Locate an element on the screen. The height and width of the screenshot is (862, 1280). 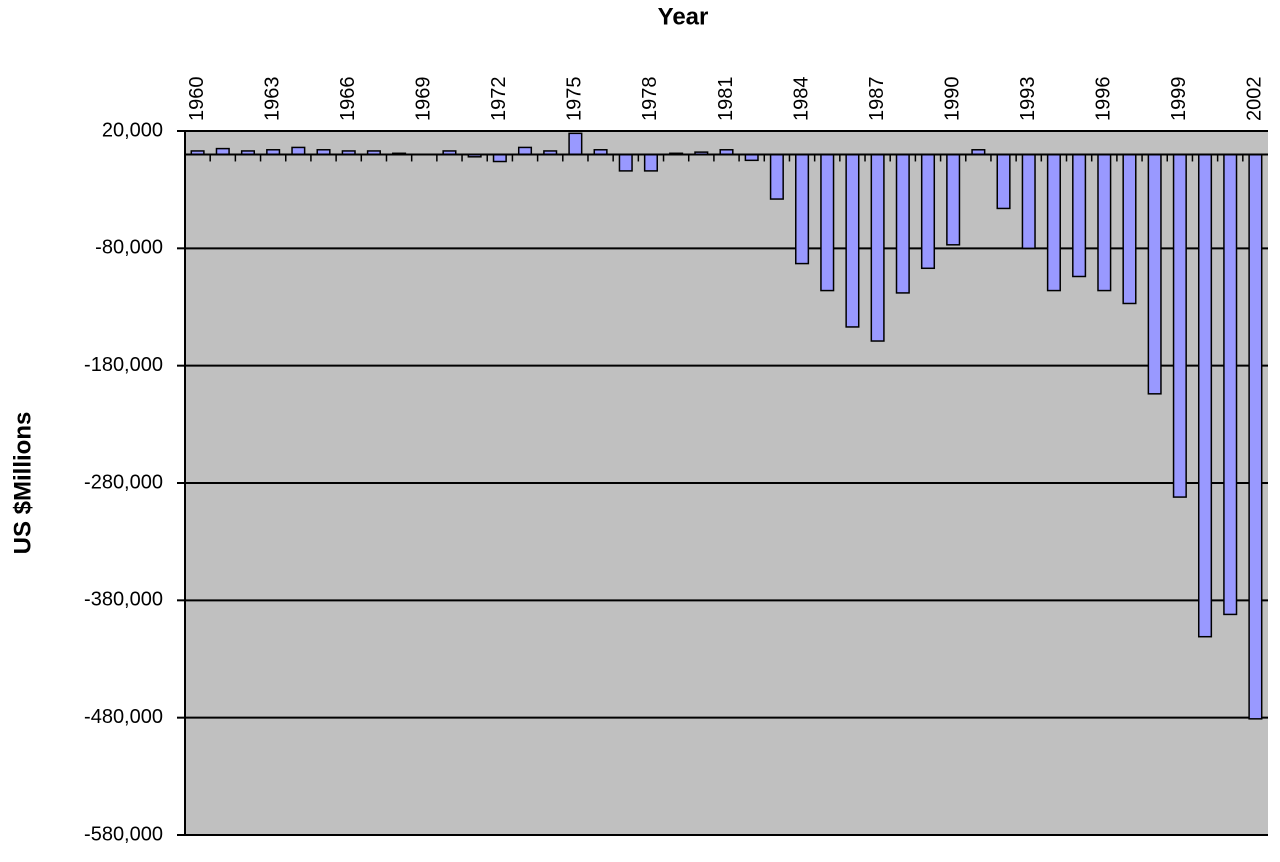
y-tick-label: 20,000 is located at coordinates (132, 130).